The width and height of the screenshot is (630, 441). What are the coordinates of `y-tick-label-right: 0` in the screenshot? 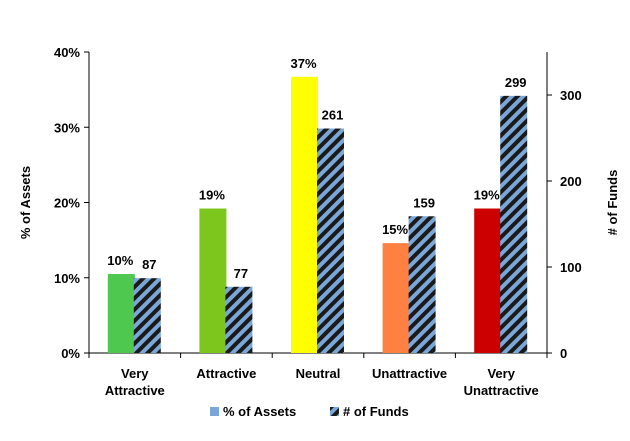 It's located at (563, 353).